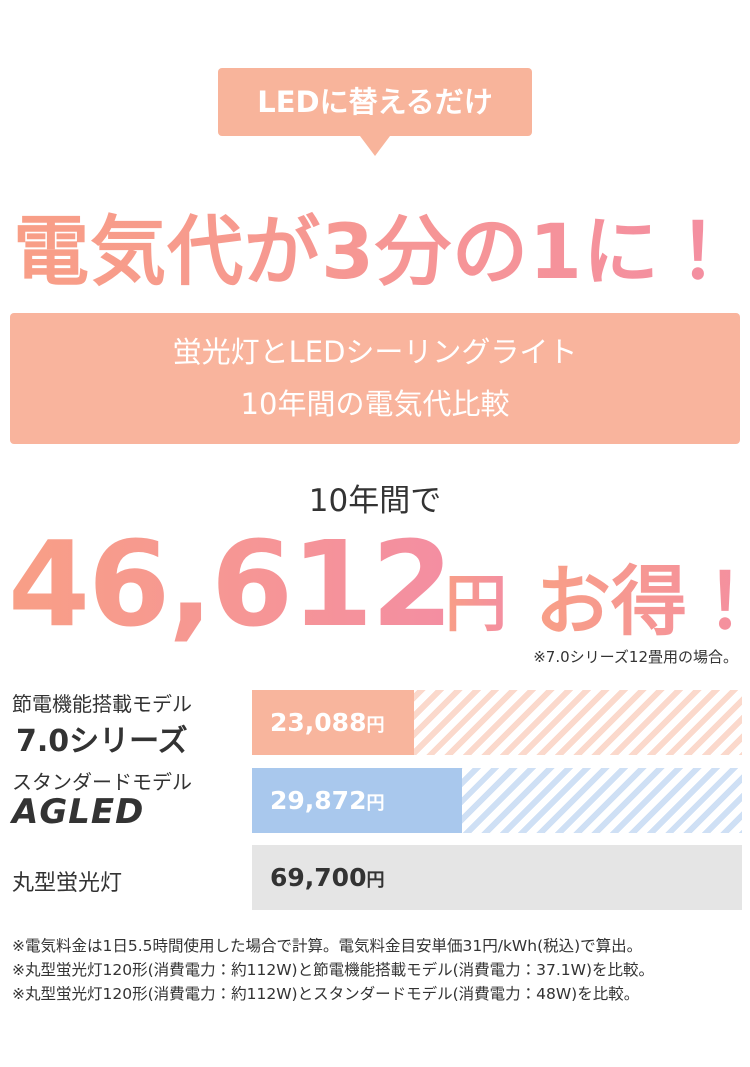 This screenshot has height=1067, width=750. I want to click on bar-track: 29,872円, so click(497, 800).